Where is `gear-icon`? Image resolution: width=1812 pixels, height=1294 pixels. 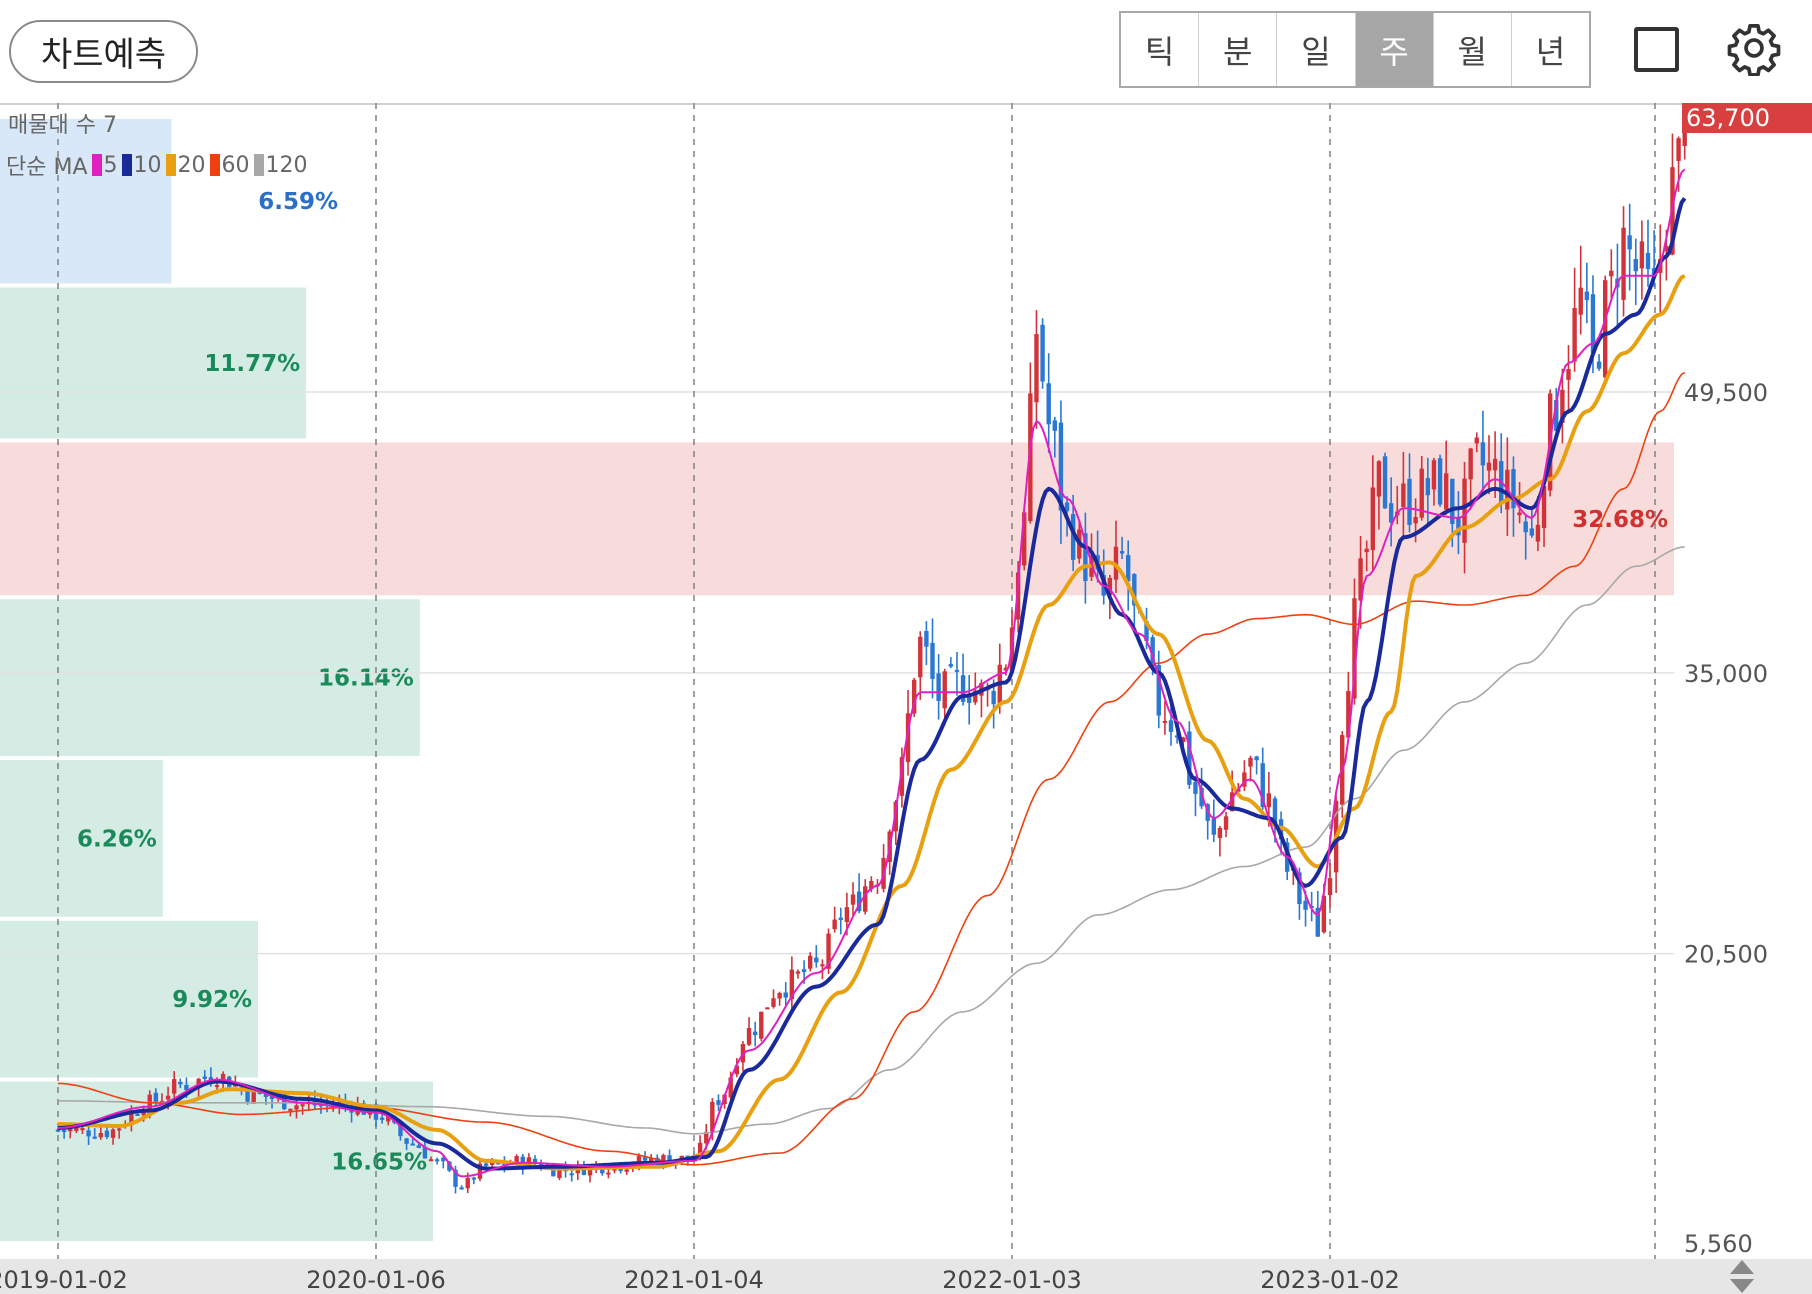 gear-icon is located at coordinates (1754, 48).